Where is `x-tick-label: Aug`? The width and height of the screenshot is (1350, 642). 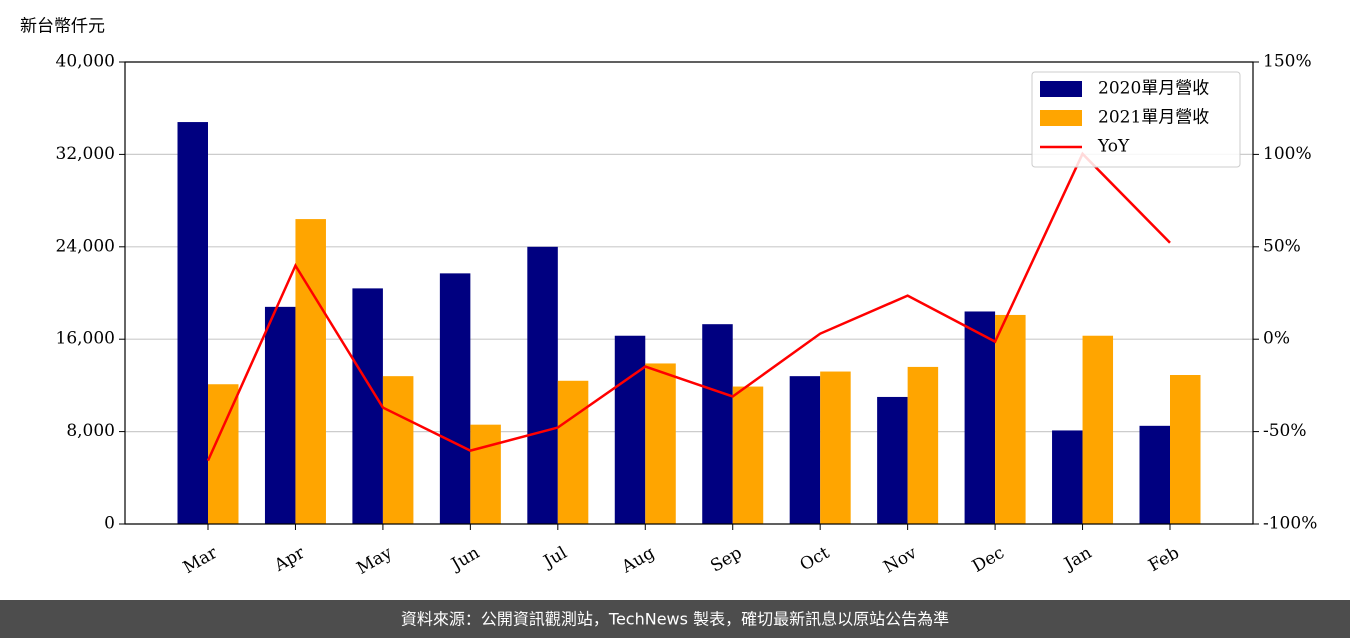
x-tick-label: Aug is located at coordinates (638, 560).